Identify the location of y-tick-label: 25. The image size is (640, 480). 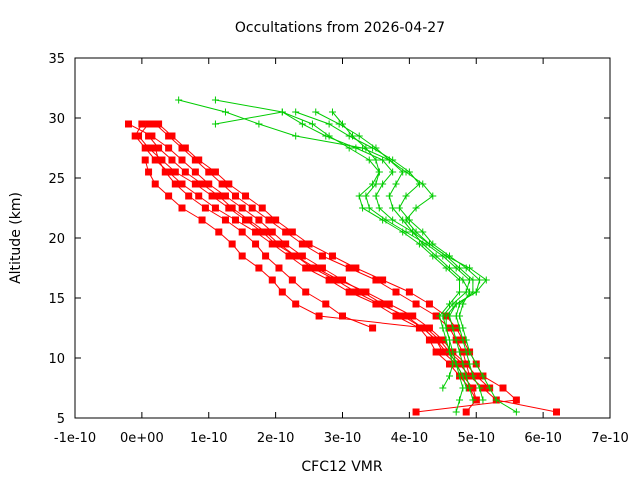
(56, 179).